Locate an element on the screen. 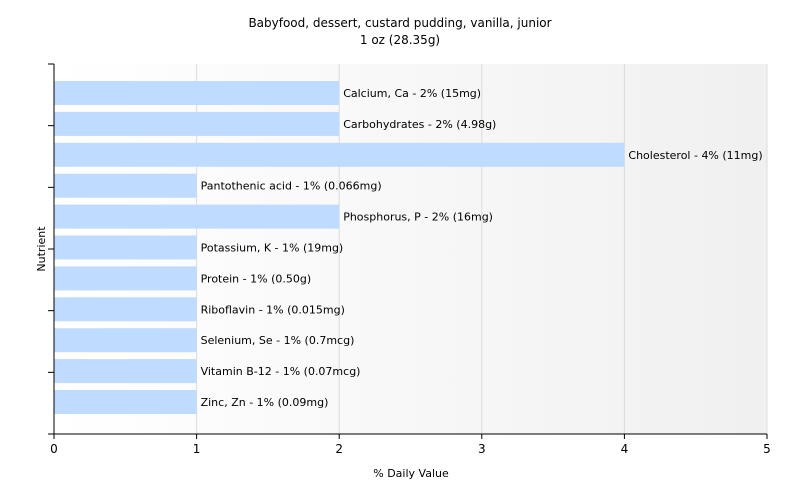 Image resolution: width=800 pixels, height=504 pixels. x-tick-label: 4 is located at coordinates (625, 449).